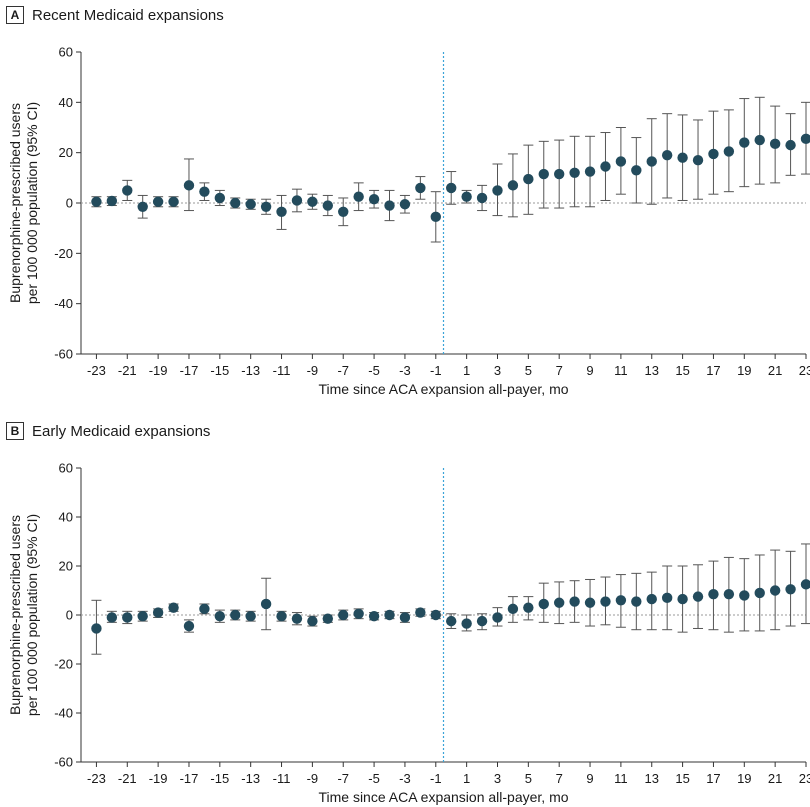  I want to click on x-tick-label: 15, so click(682, 778).